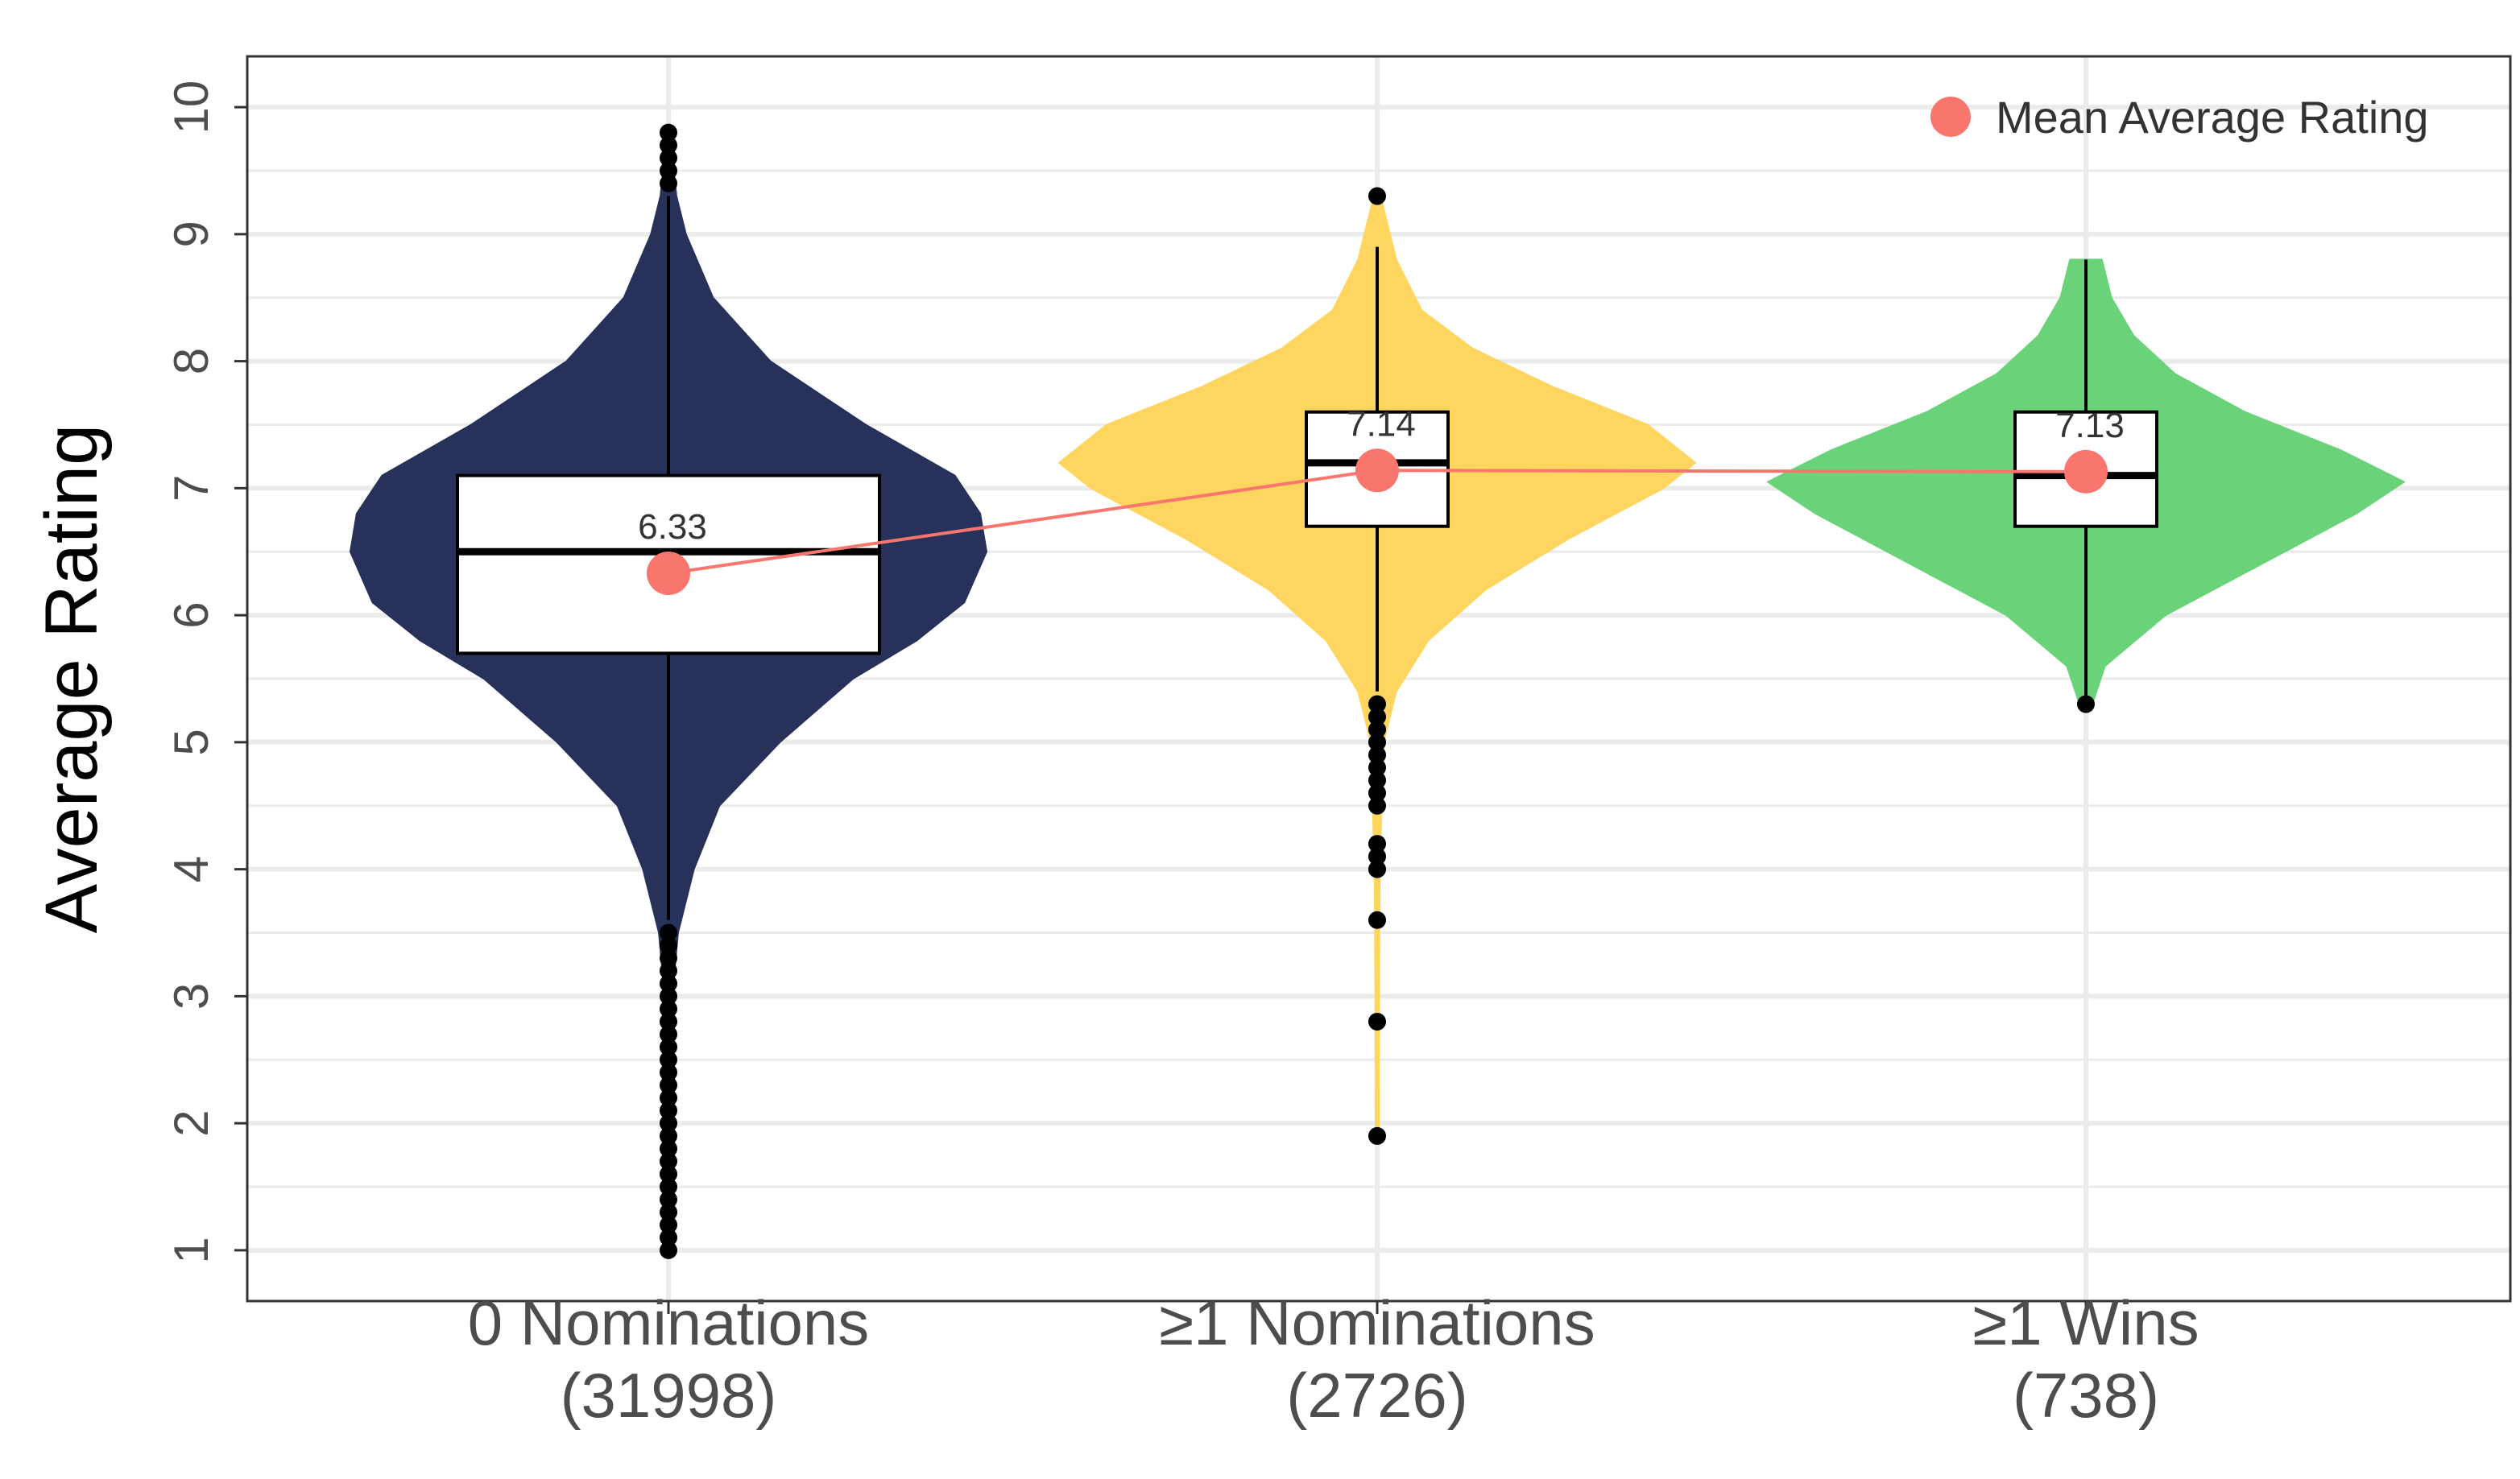 This screenshot has width=2520, height=1479. I want to click on legend-label: Mean Average Rating, so click(2212, 117).